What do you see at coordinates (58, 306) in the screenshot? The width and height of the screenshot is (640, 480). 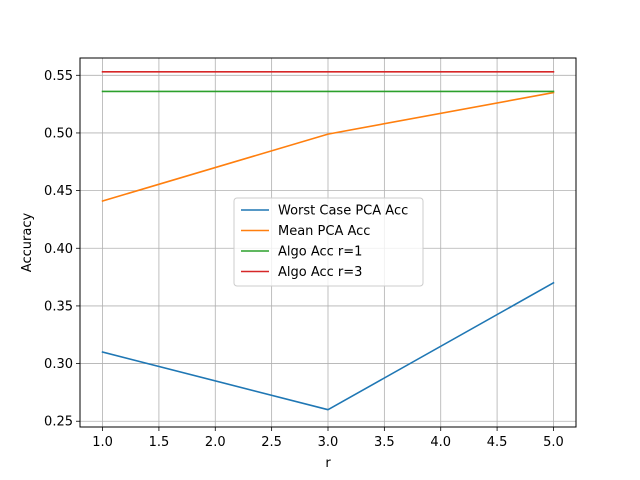 I see `y-tick-label: 0.35` at bounding box center [58, 306].